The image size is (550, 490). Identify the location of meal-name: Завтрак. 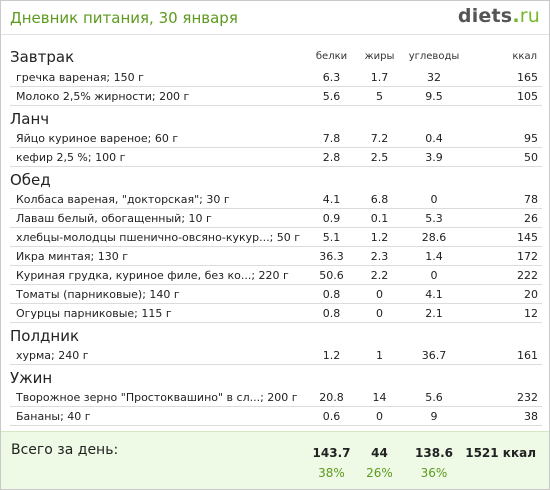
(42, 56).